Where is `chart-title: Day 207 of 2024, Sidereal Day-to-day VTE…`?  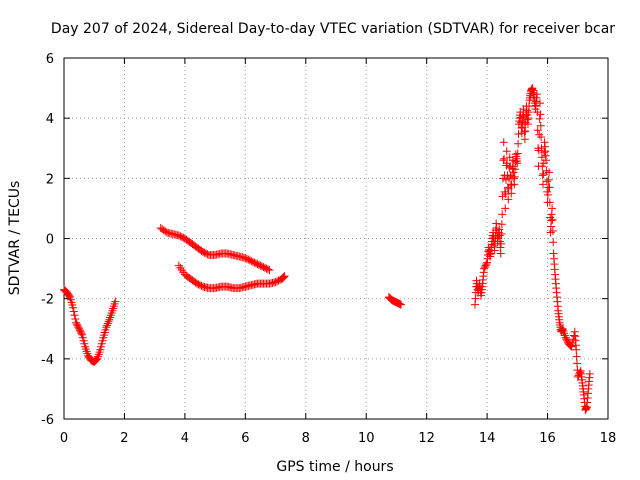 chart-title: Day 207 of 2024, Sidereal Day-to-day VTE… is located at coordinates (333, 29).